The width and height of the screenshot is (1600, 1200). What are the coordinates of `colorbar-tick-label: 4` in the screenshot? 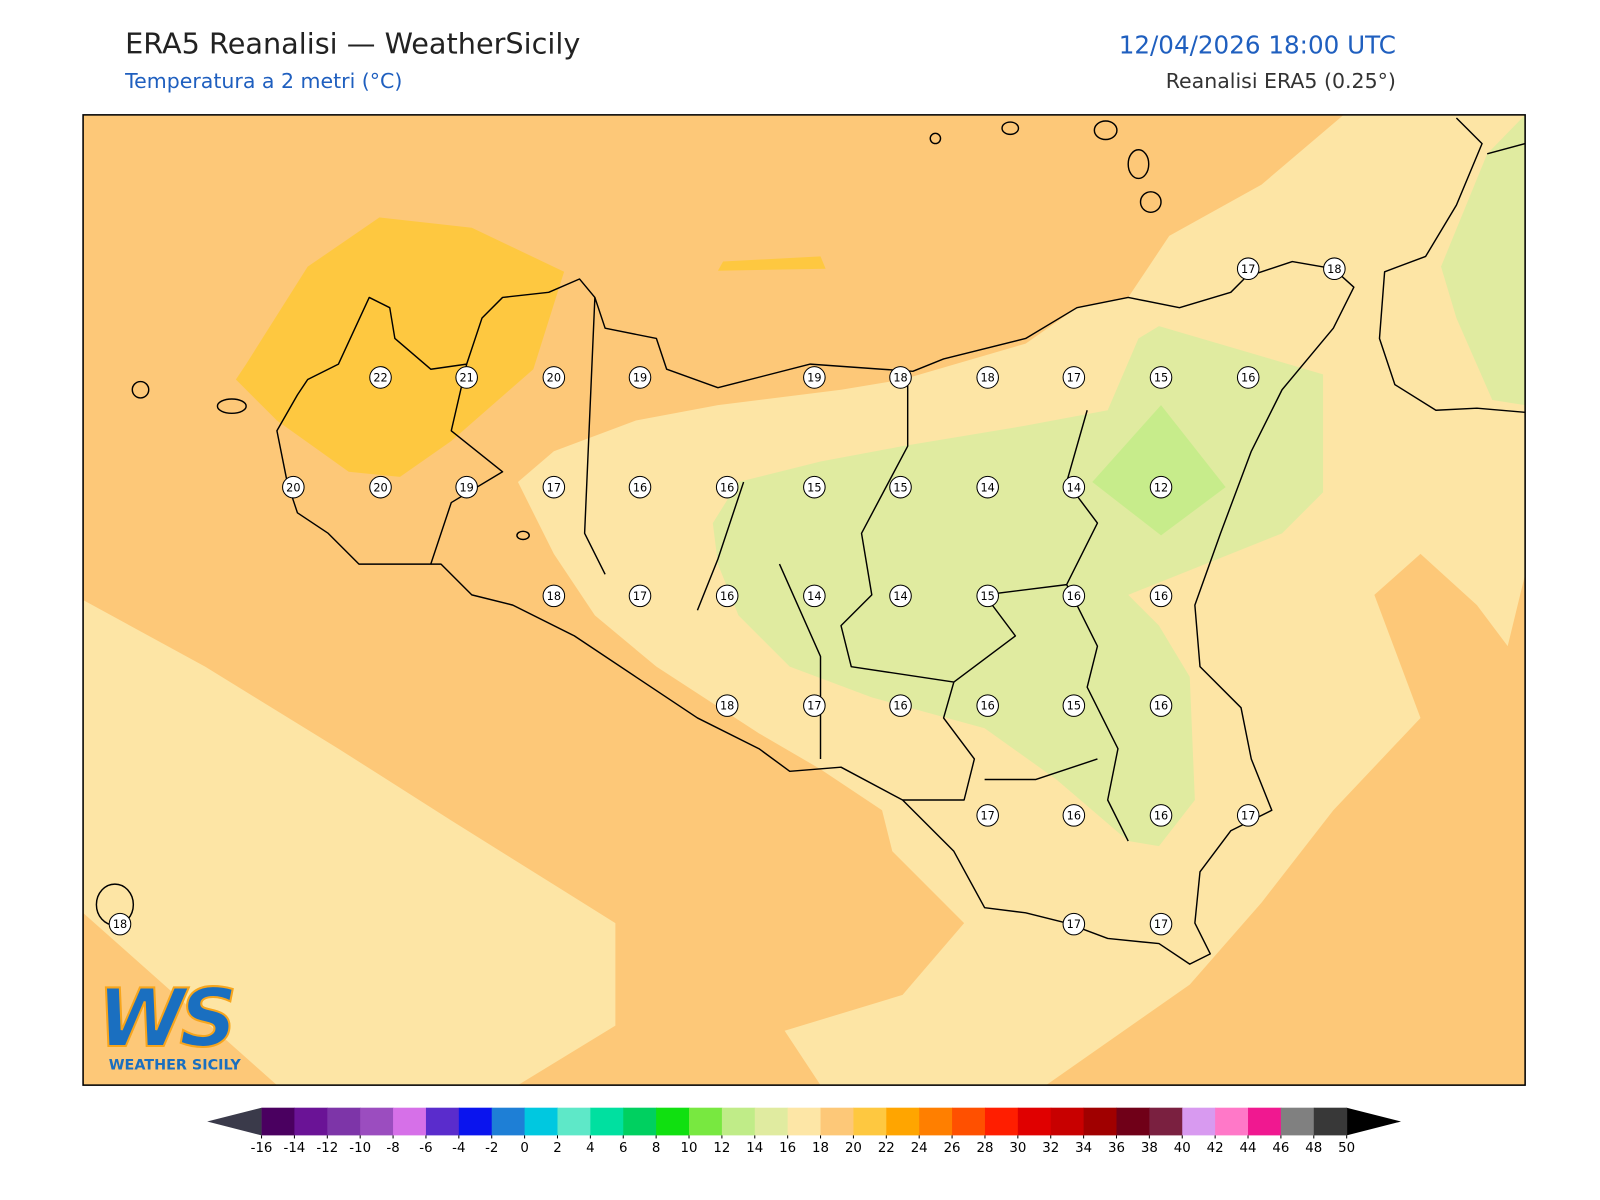 It's located at (590, 1148).